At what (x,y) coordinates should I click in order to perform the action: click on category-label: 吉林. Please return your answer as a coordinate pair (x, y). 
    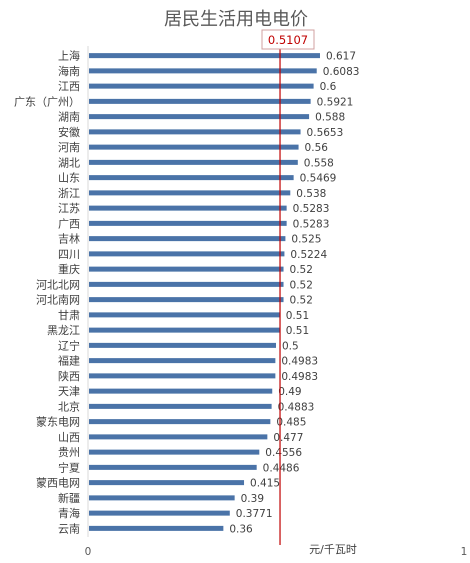
    Looking at the image, I should click on (69, 239).